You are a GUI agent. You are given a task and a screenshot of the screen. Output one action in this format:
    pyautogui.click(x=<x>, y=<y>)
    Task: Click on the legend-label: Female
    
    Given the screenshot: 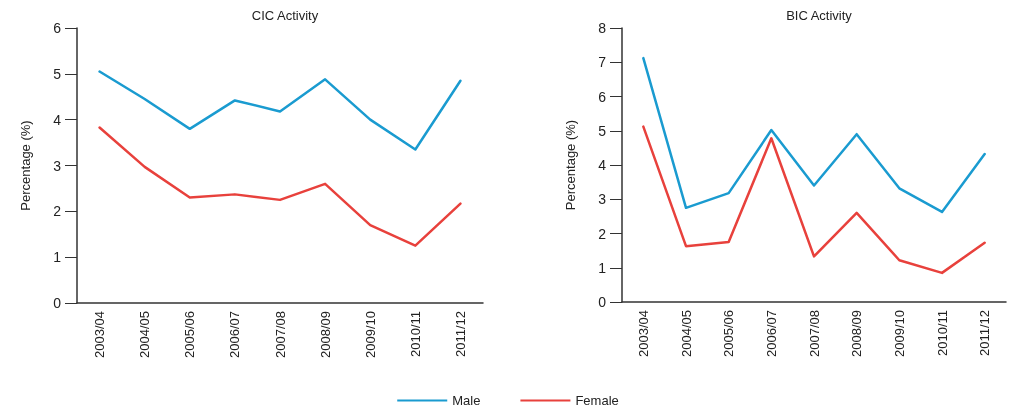 What is the action you would take?
    pyautogui.click(x=597, y=400)
    